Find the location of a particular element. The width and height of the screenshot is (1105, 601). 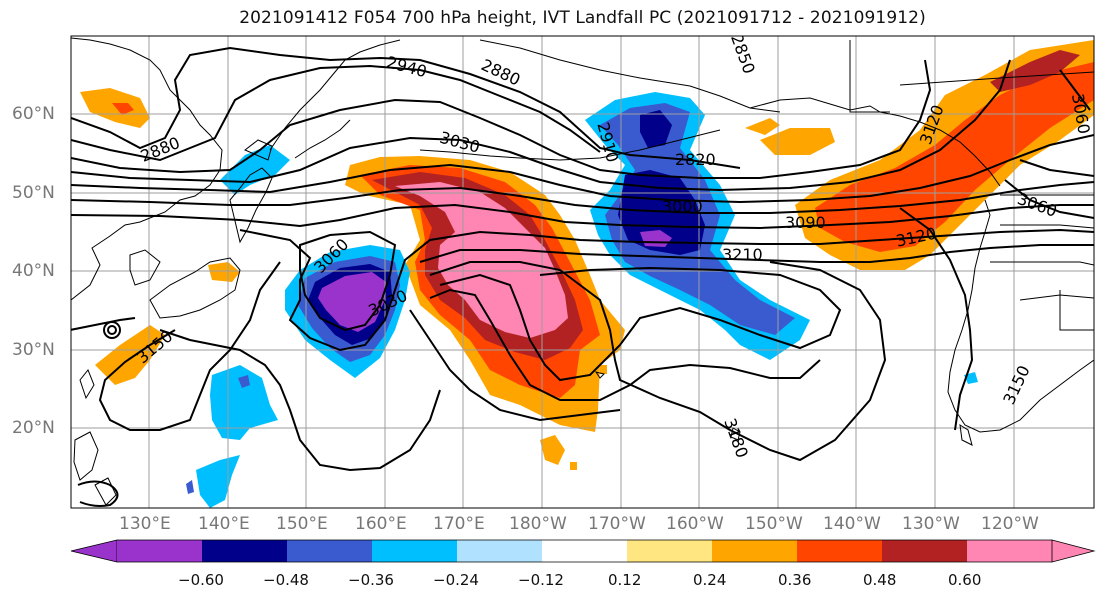

colorbar-tick-label: −0.36 is located at coordinates (371, 580).